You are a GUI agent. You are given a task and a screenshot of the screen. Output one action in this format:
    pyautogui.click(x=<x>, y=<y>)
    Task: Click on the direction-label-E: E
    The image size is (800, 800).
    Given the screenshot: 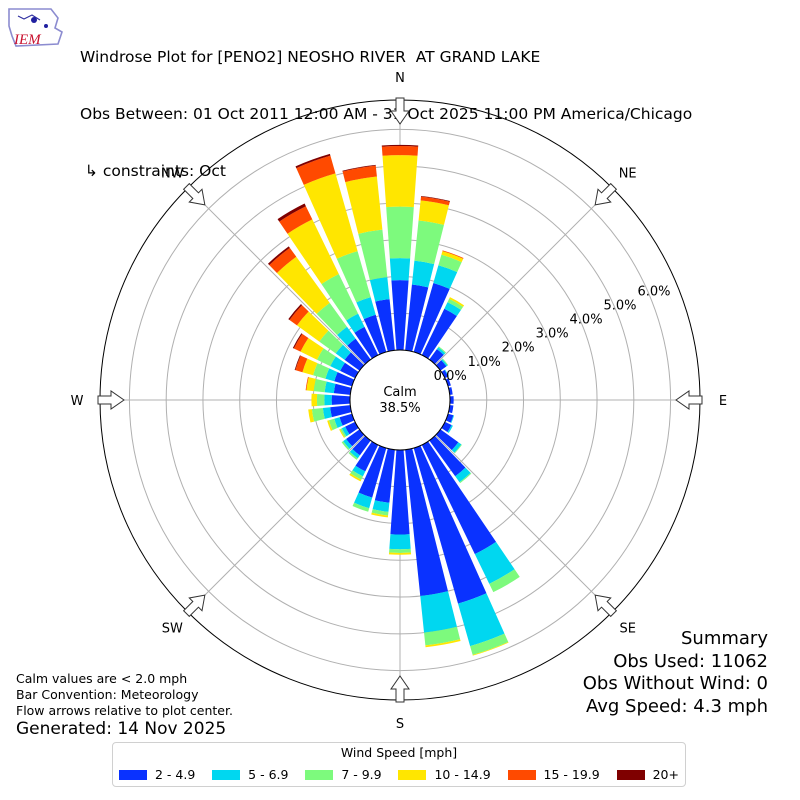 What is the action you would take?
    pyautogui.click(x=723, y=401)
    